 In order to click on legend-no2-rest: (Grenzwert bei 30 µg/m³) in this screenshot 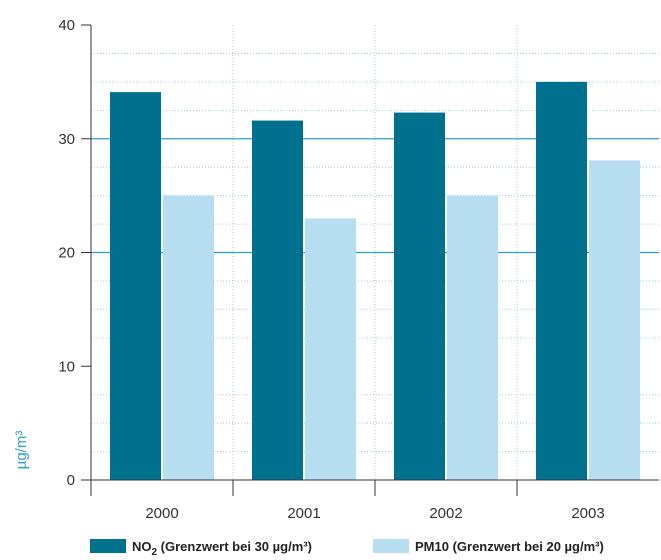, I will do `click(234, 546)`.